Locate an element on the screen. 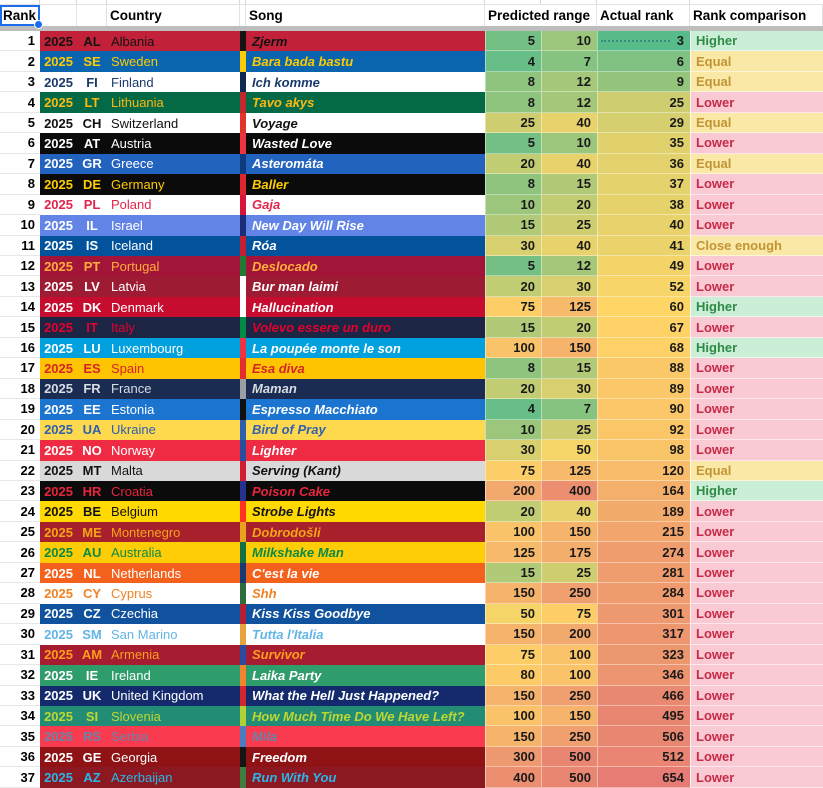 Image resolution: width=823 pixels, height=788 pixels. cell-country-code: ES is located at coordinates (92, 368).